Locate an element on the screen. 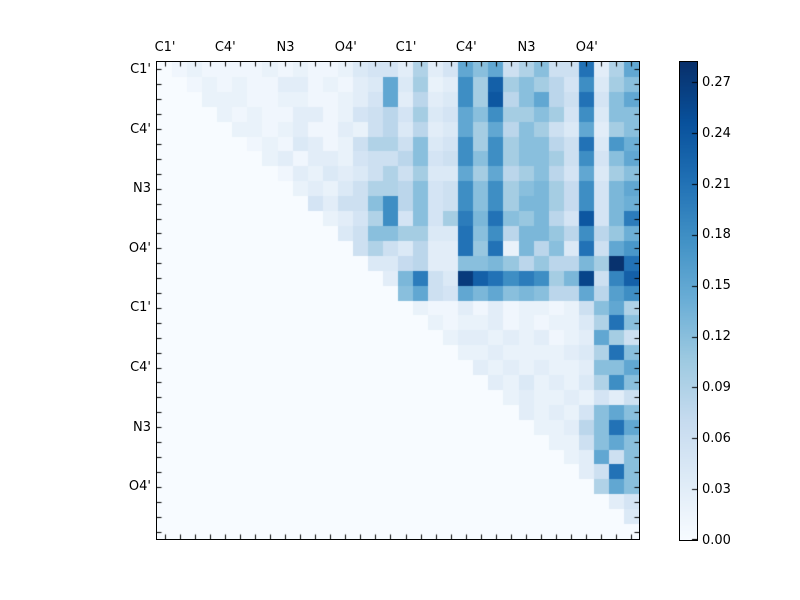 The image size is (800, 600). x-tick-label-2: N3 is located at coordinates (285, 47).